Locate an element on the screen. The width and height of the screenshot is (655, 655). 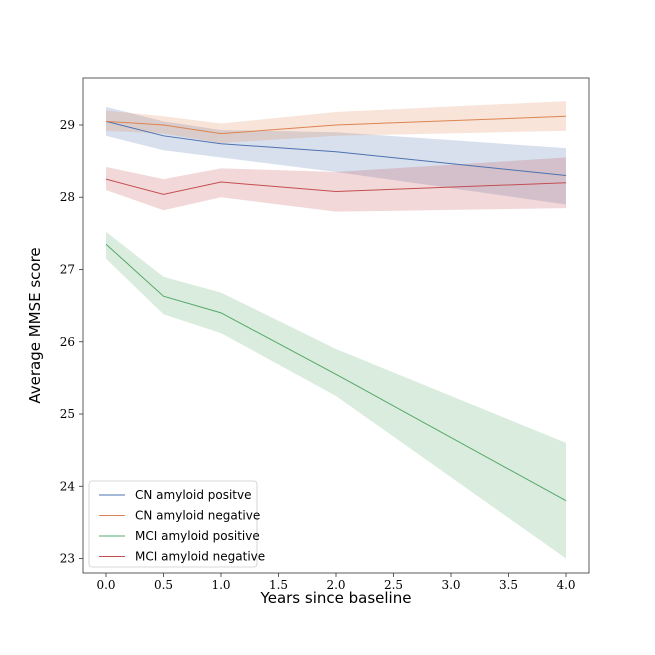
x-tick-label: 3.0 is located at coordinates (450, 585).